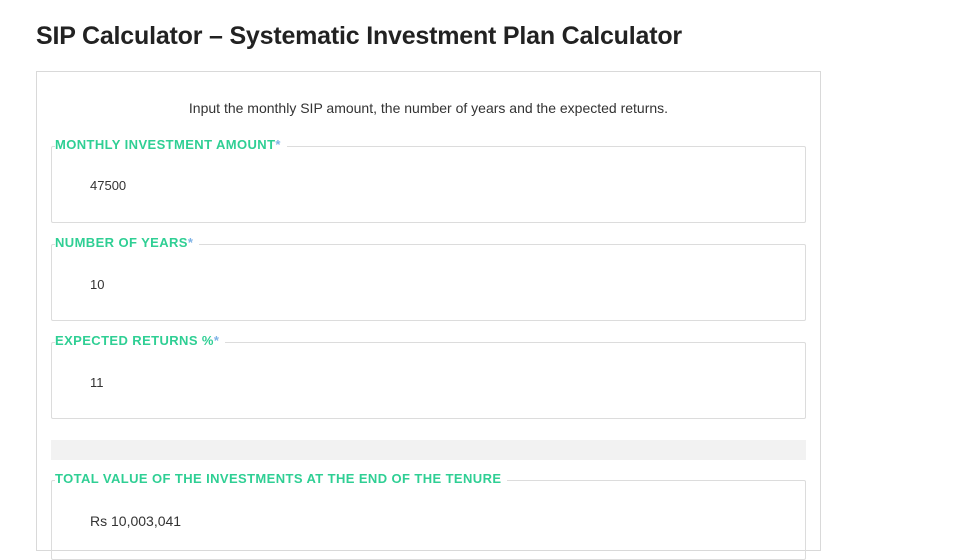  Describe the element at coordinates (428, 380) in the screenshot. I see `returns-box` at that location.